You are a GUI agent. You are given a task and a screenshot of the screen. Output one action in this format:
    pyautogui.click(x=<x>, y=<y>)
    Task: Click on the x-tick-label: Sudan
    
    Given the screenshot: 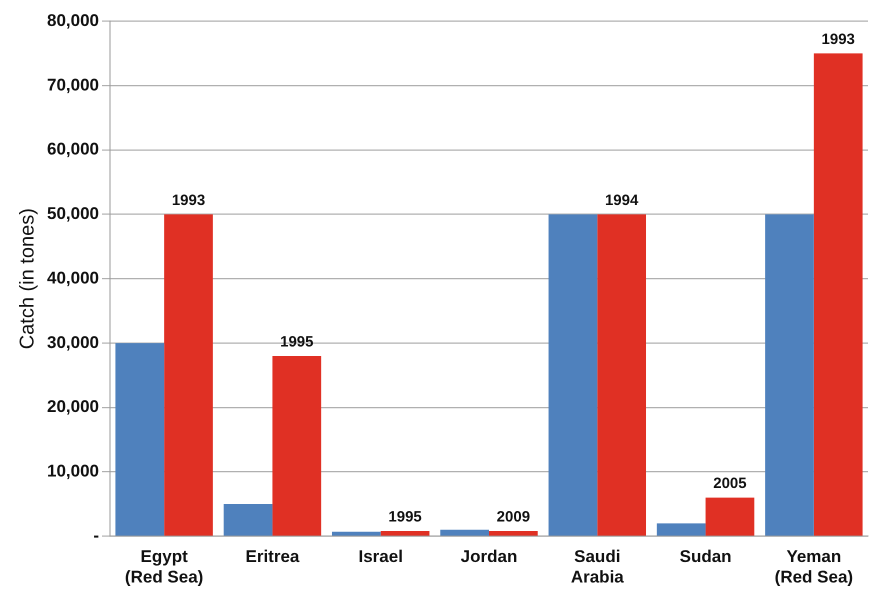 What is the action you would take?
    pyautogui.click(x=706, y=556)
    